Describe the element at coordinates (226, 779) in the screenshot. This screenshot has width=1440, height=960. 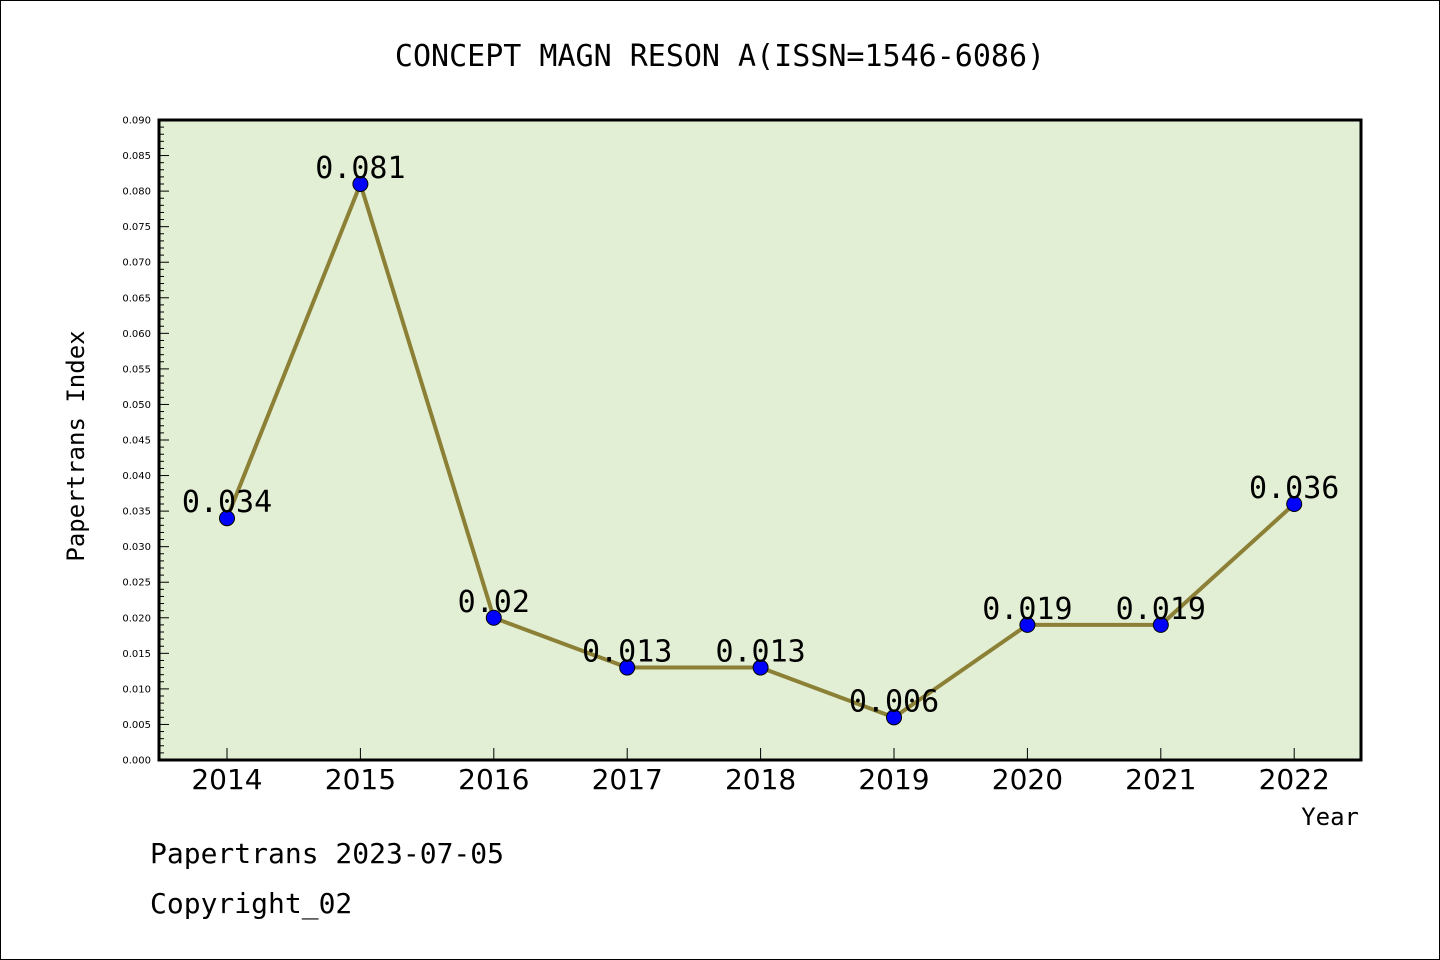
I see `x-tick-label: 2014` at that location.